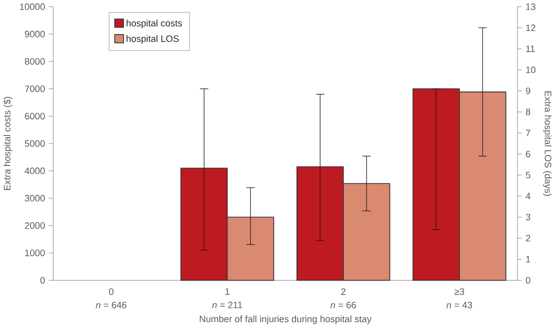  I want to click on y-tick-label: 3000, so click(34, 198).